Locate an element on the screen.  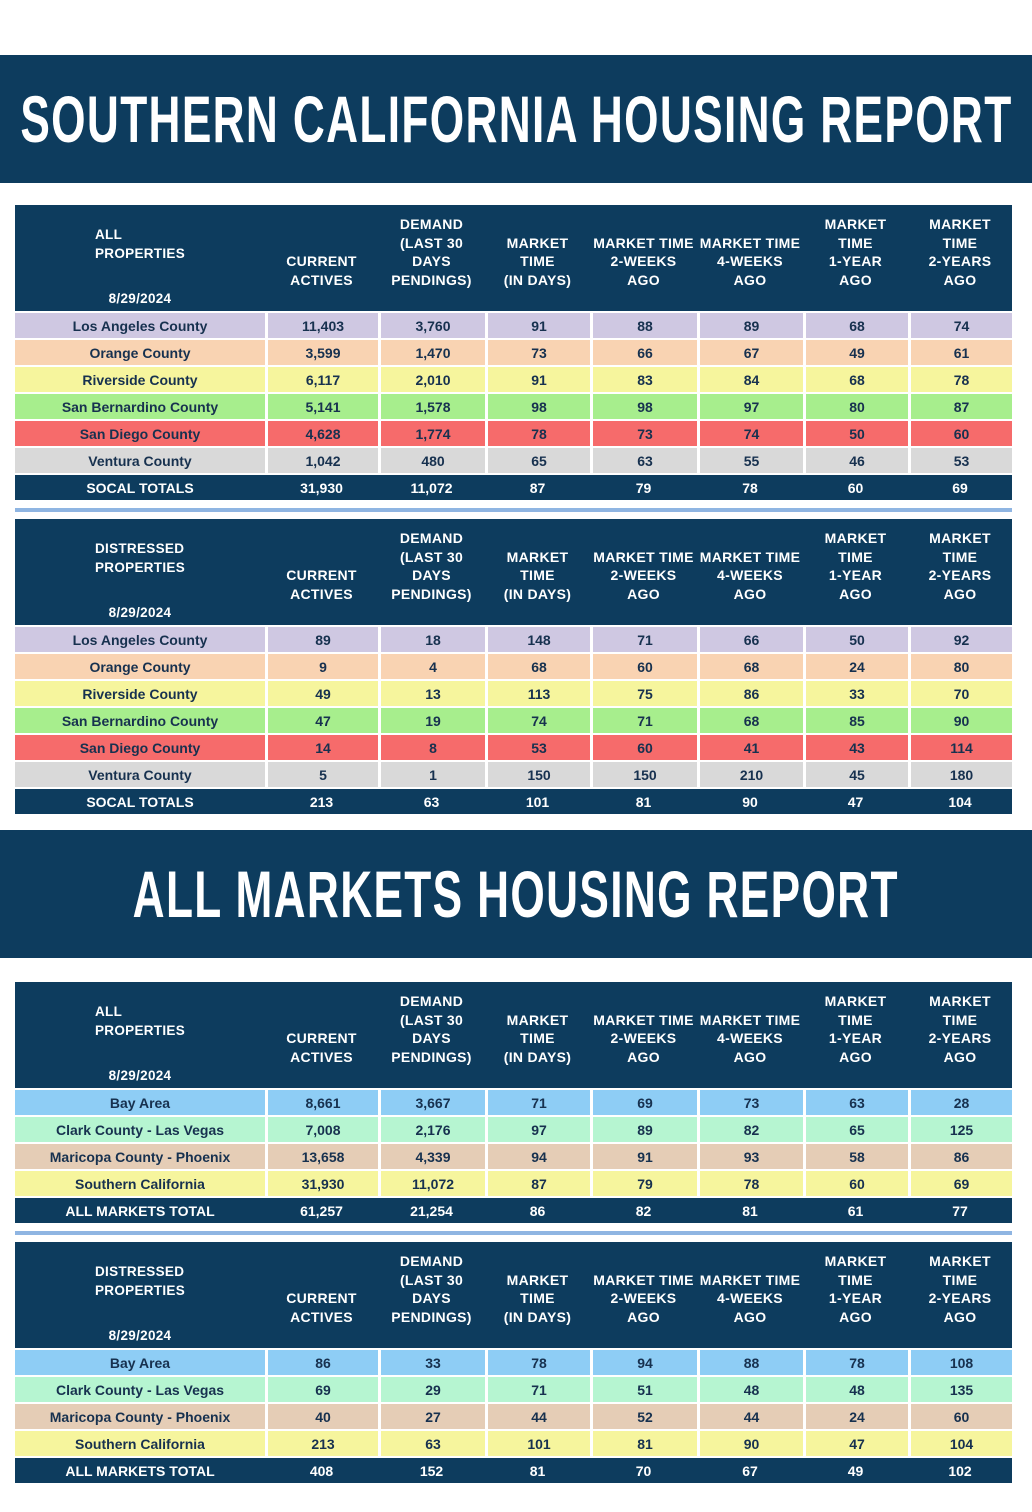
row-cell: 11,403 is located at coordinates (321, 324).